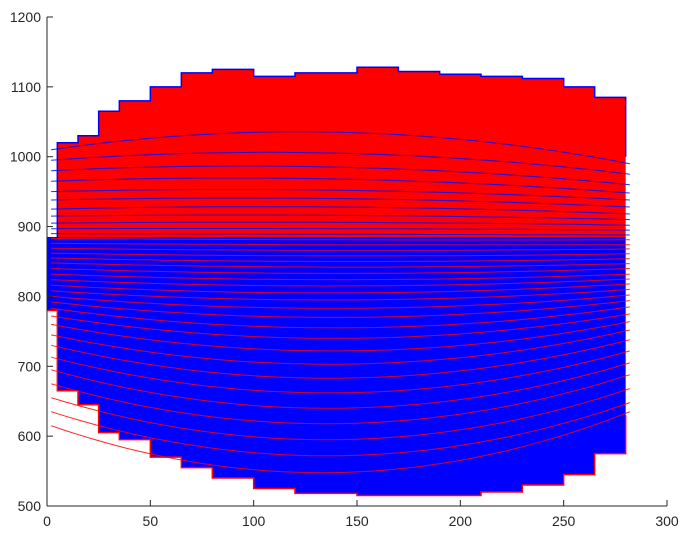 This screenshot has height=534, width=680. I want to click on y-tick-label-700: 700, so click(30, 366).